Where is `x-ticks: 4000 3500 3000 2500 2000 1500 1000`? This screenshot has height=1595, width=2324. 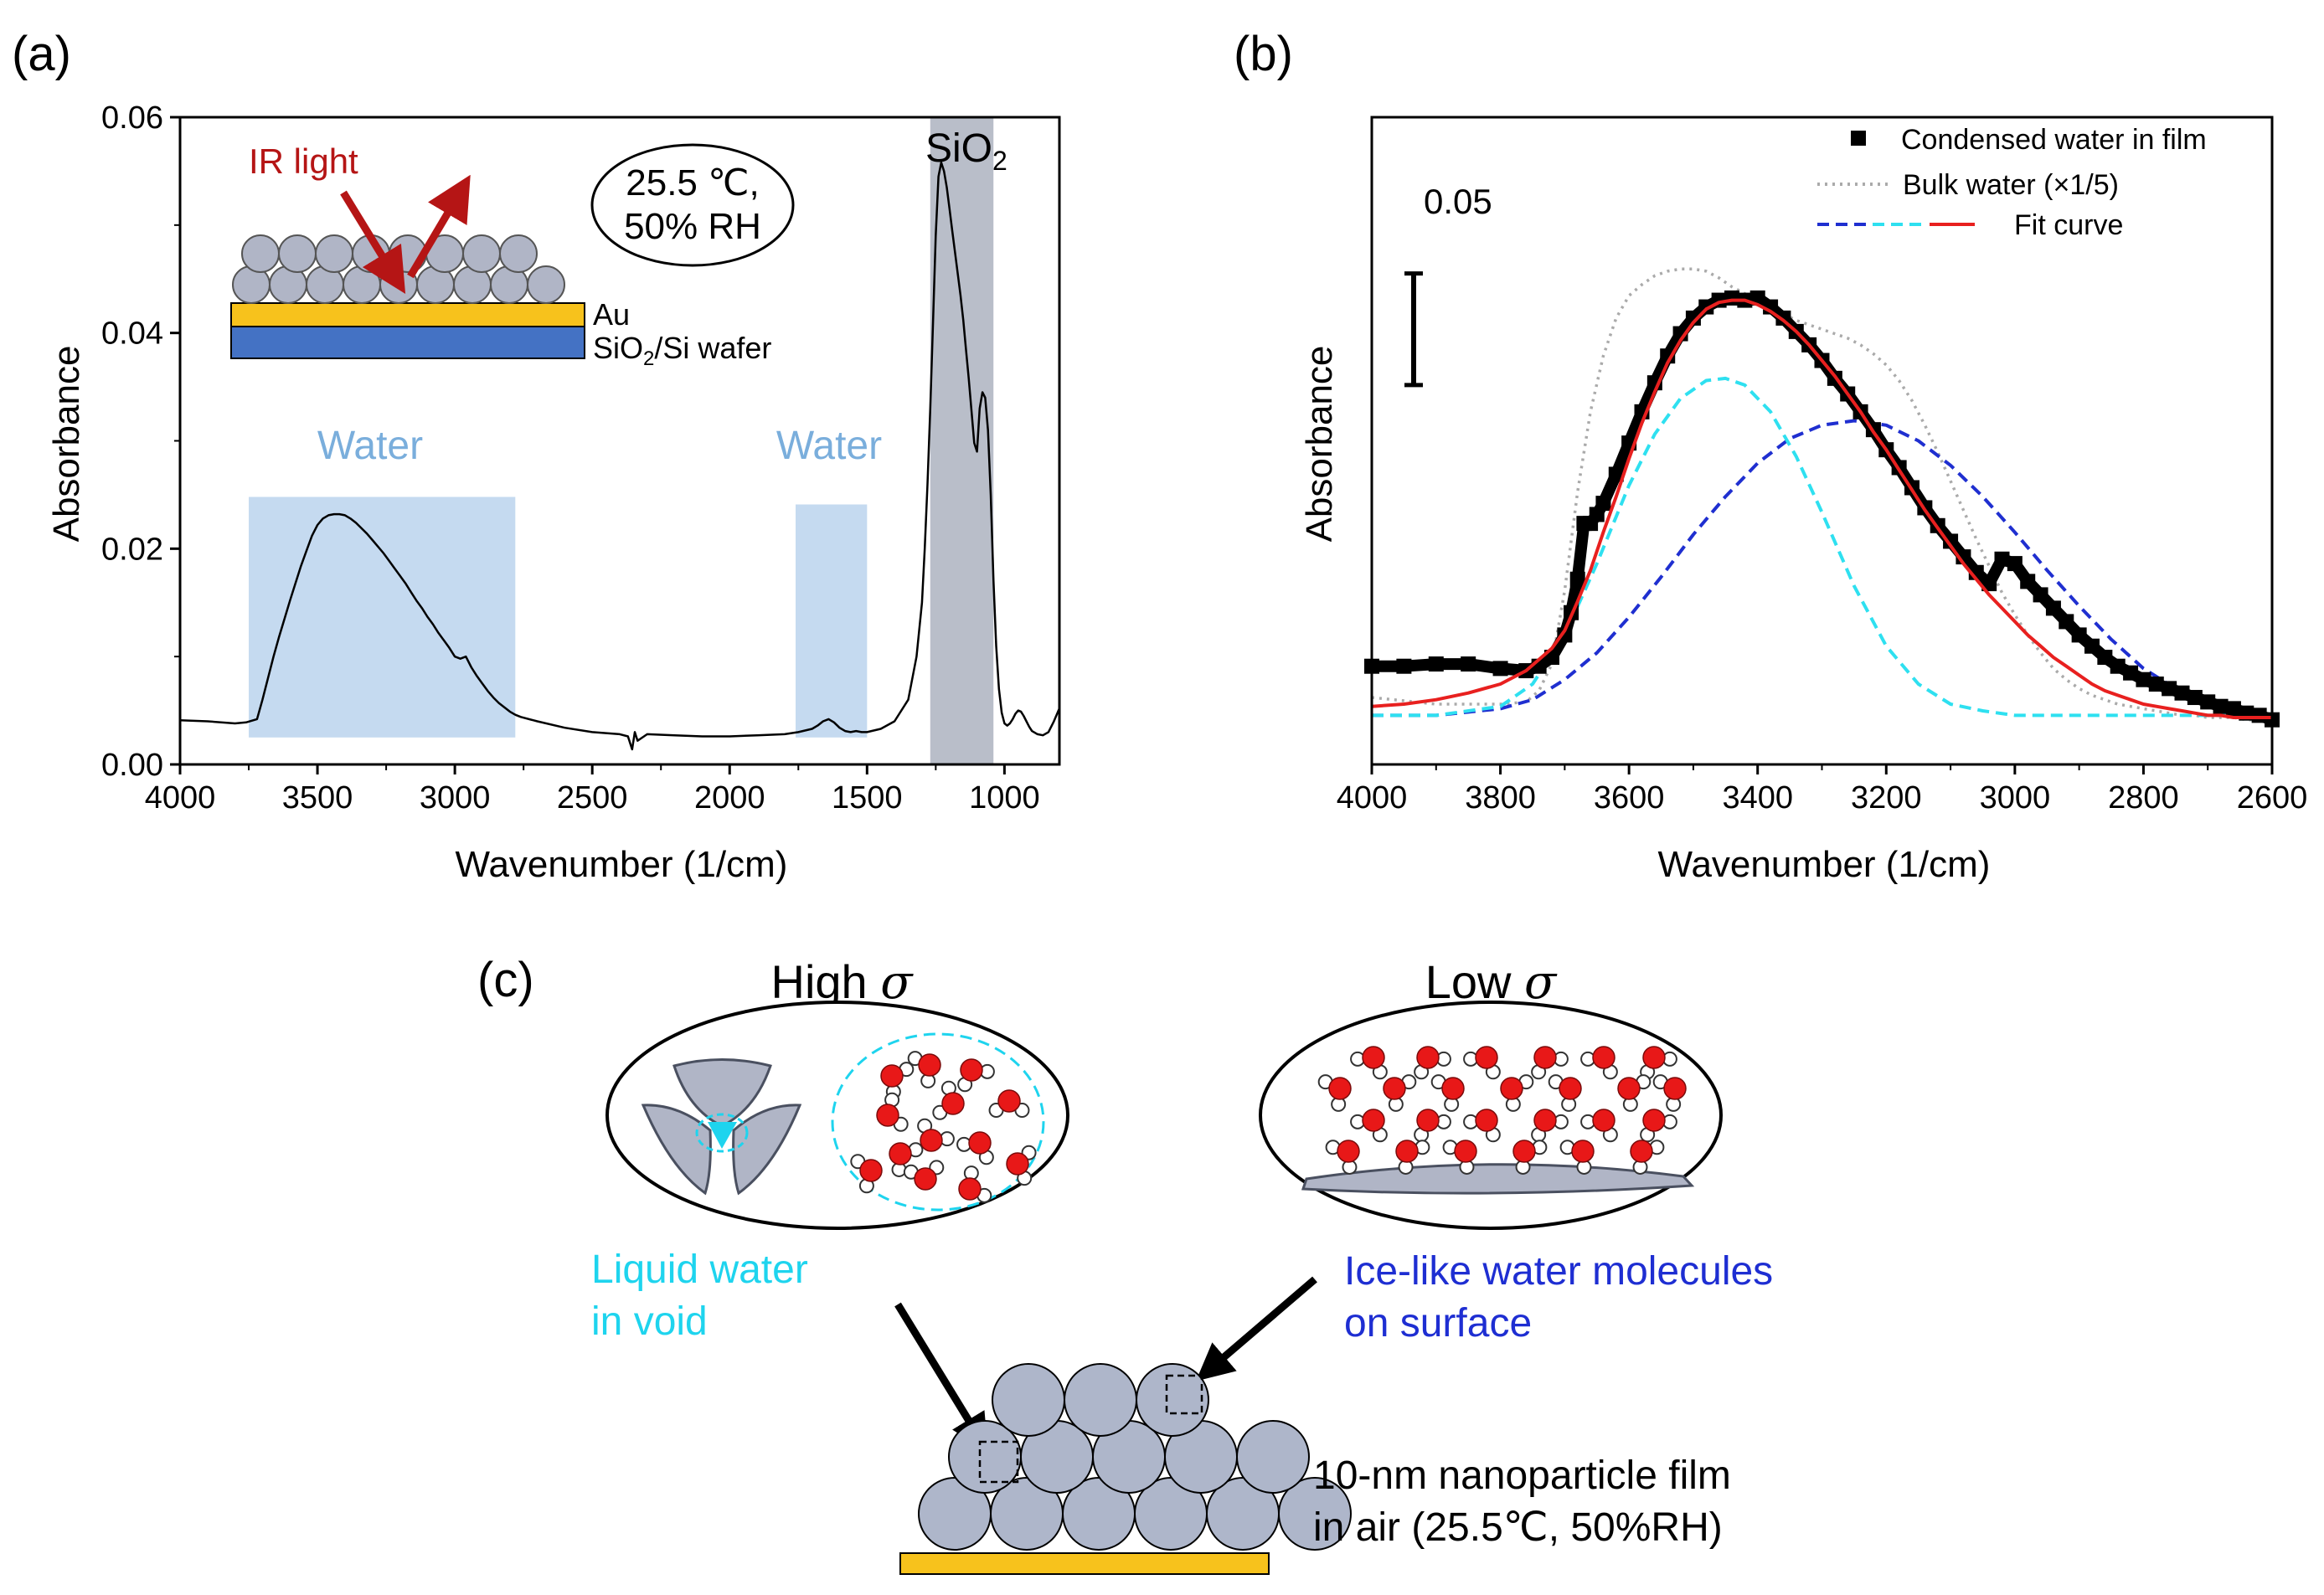 x-ticks: 4000 3500 3000 2500 2000 1500 1000 is located at coordinates (592, 790).